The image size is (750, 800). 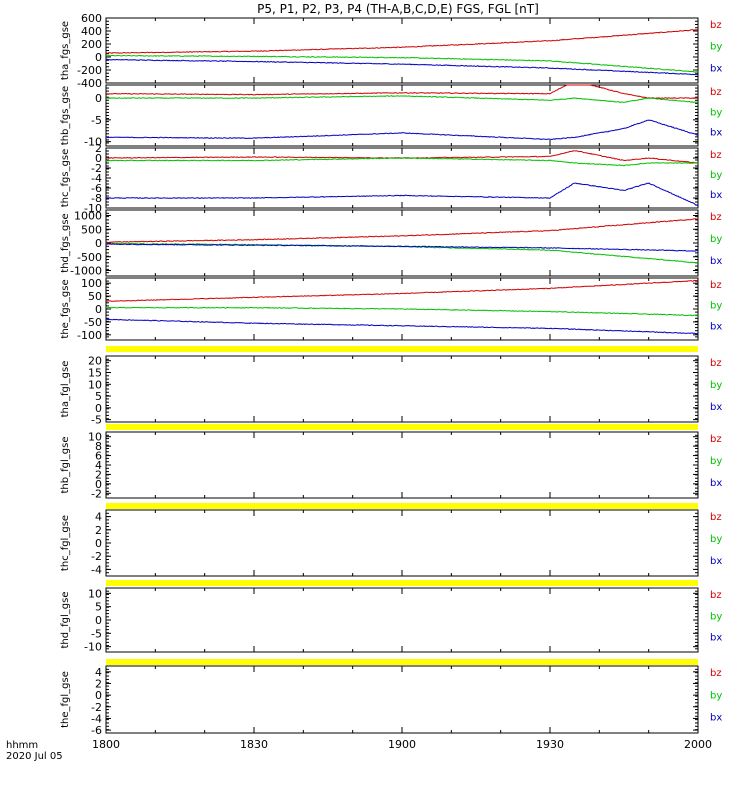 I want to click on panel-ylabel: tha_fgs_gse, so click(x=65, y=50).